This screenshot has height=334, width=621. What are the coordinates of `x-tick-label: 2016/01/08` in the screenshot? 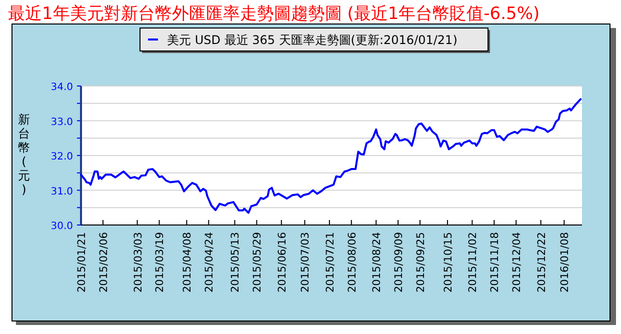 It's located at (565, 262).